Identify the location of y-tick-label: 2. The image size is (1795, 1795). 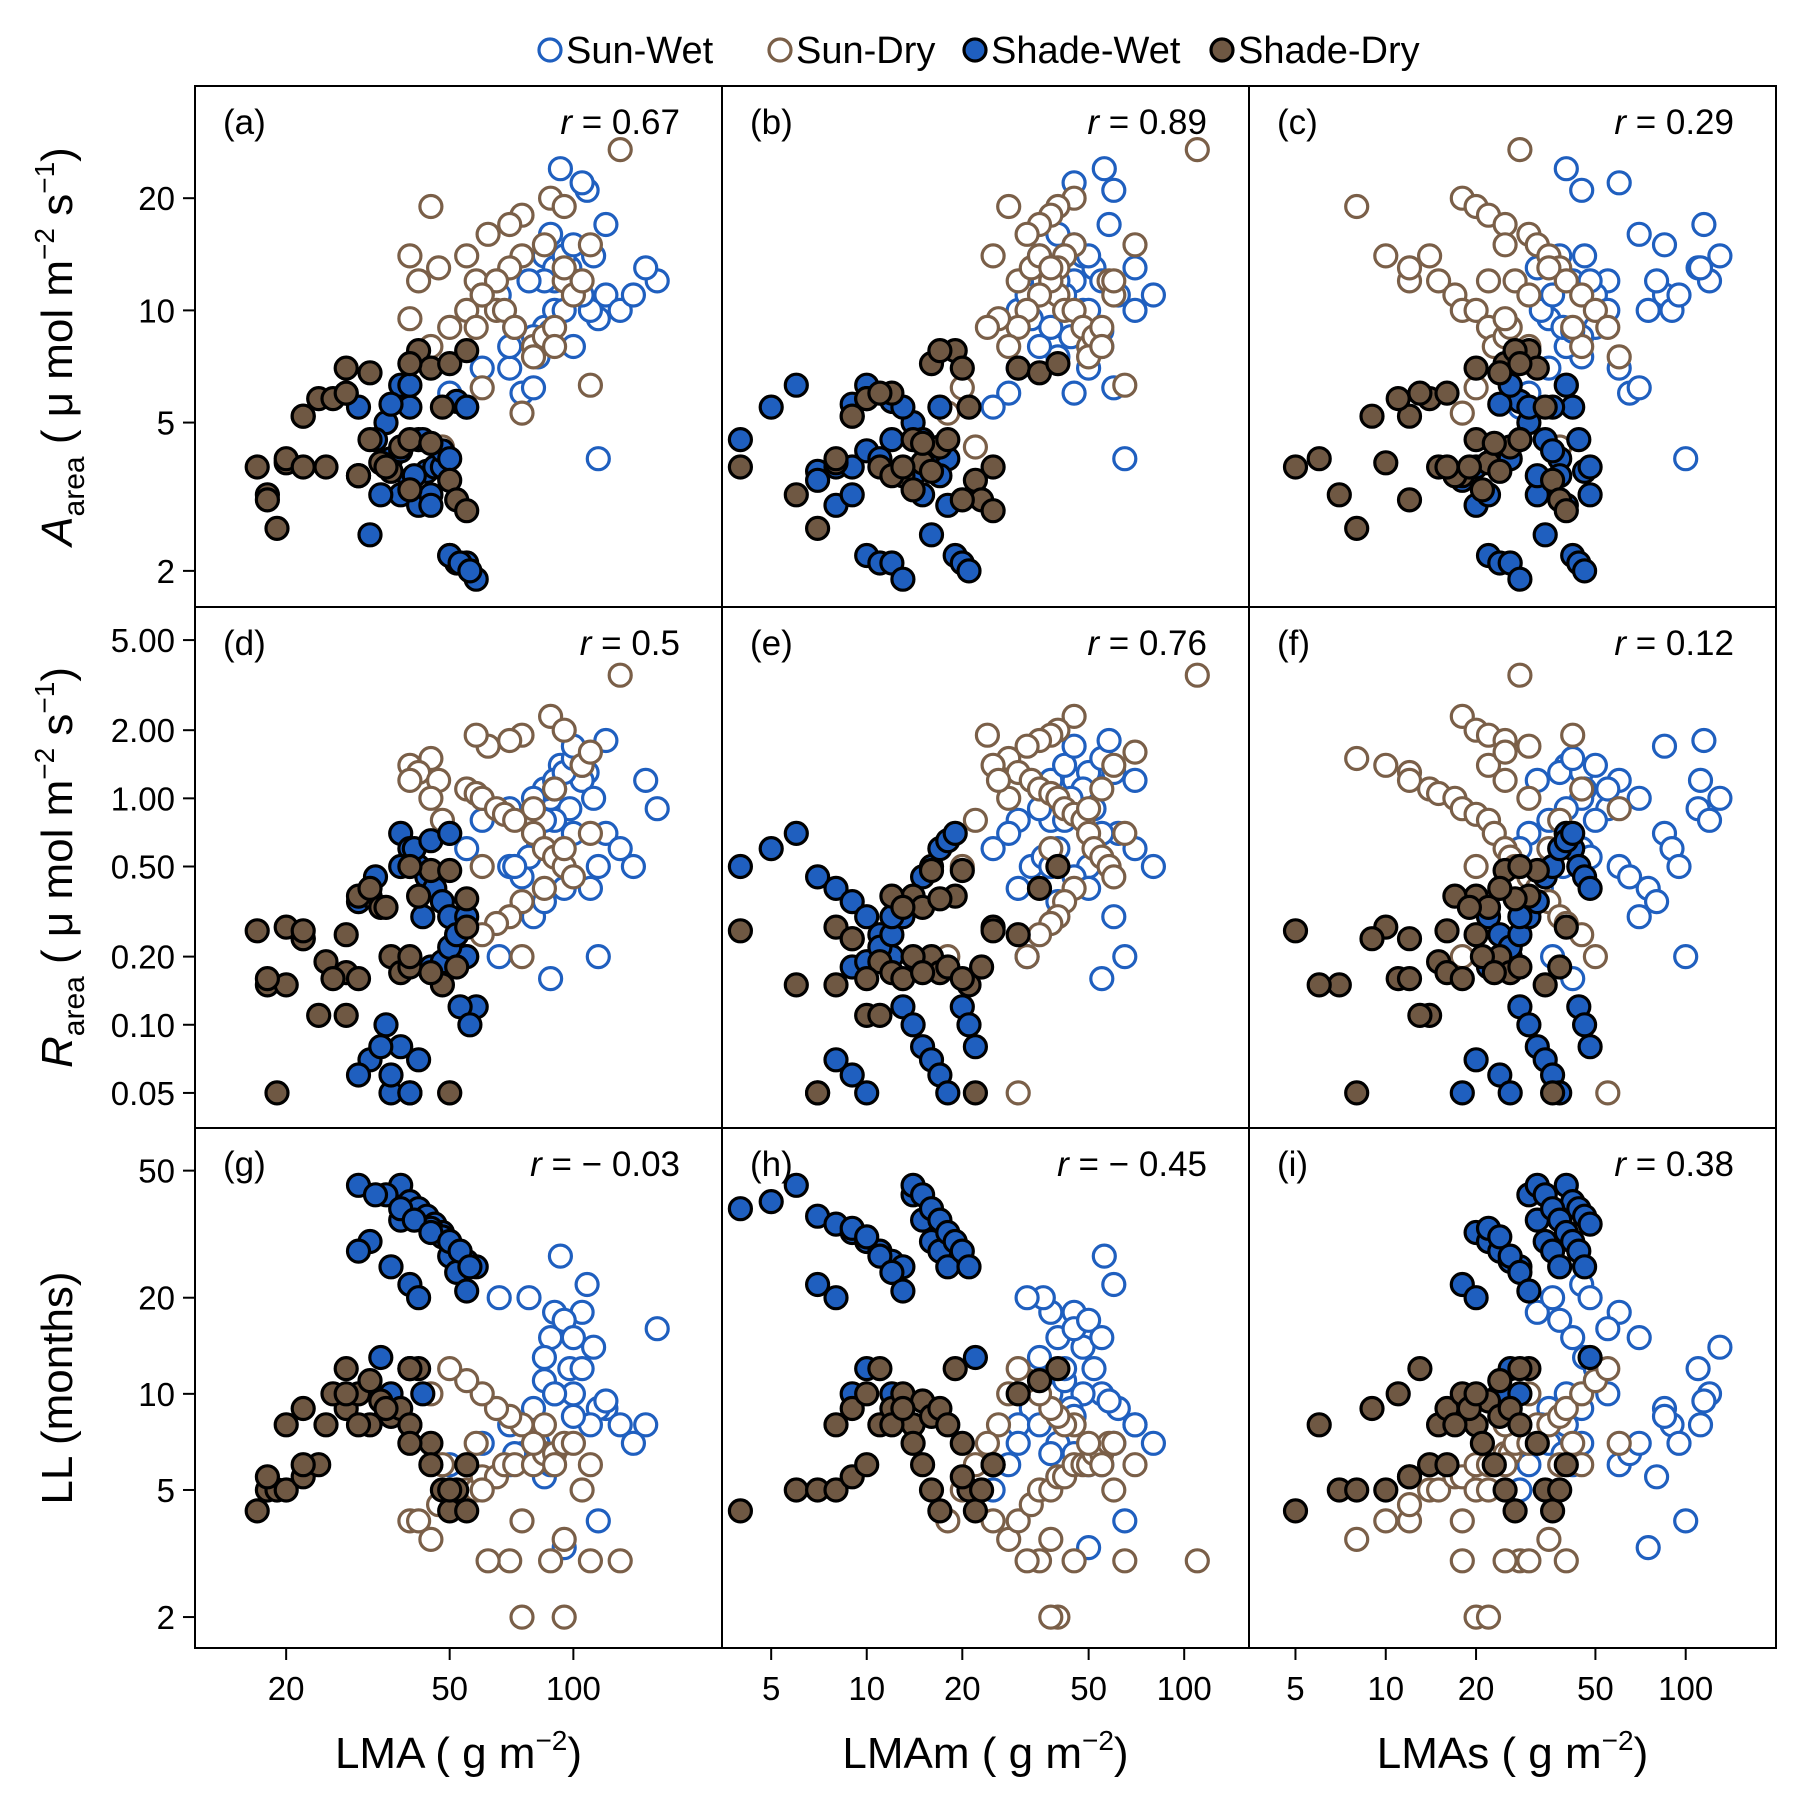
(166, 571).